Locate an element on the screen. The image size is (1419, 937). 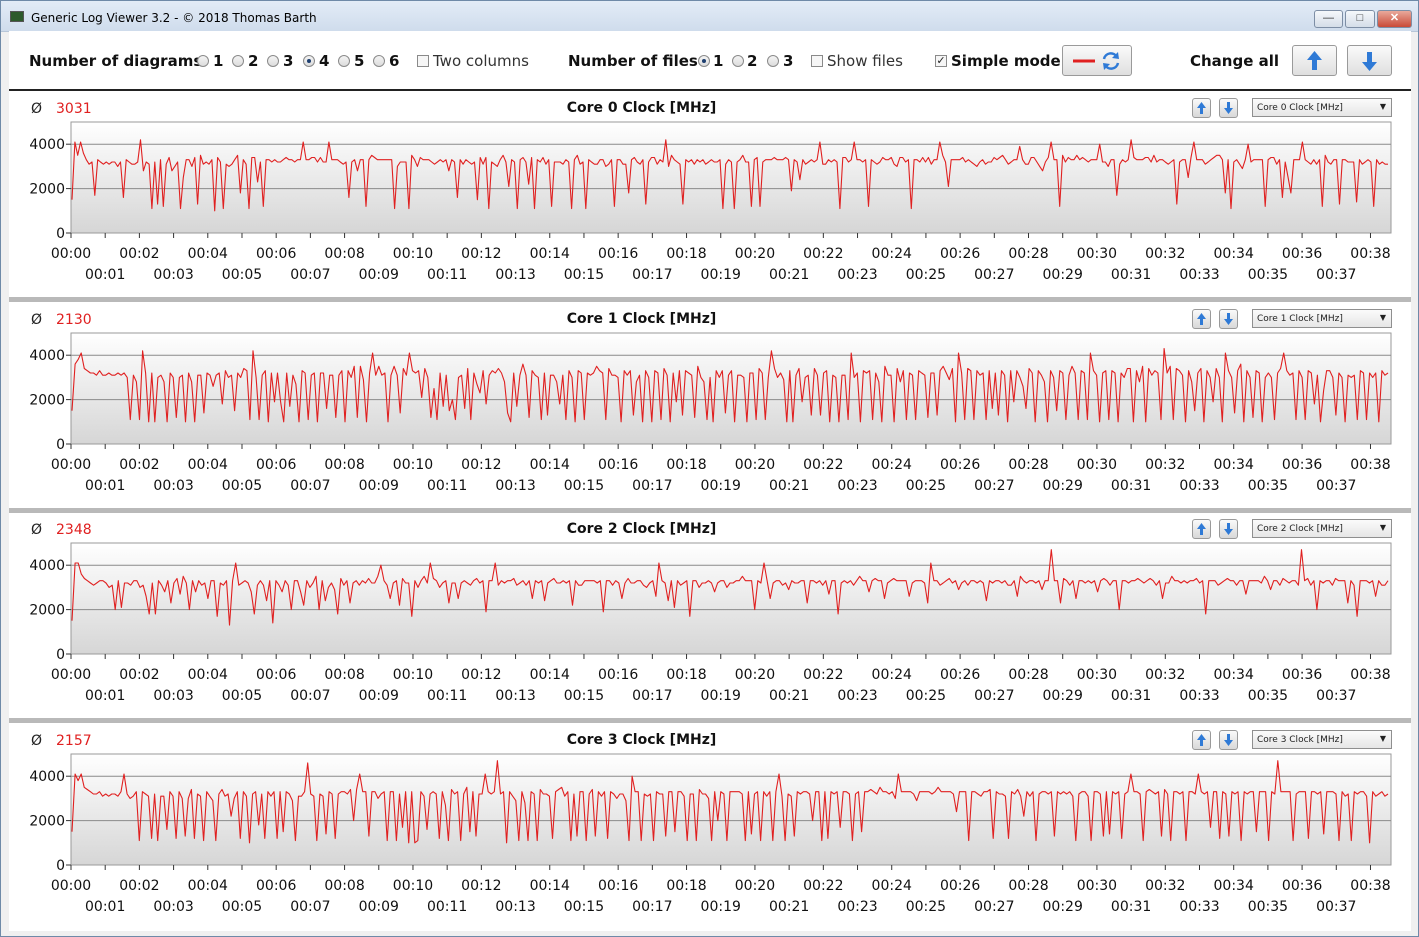
two-columns-checkbox is located at coordinates (423, 61).